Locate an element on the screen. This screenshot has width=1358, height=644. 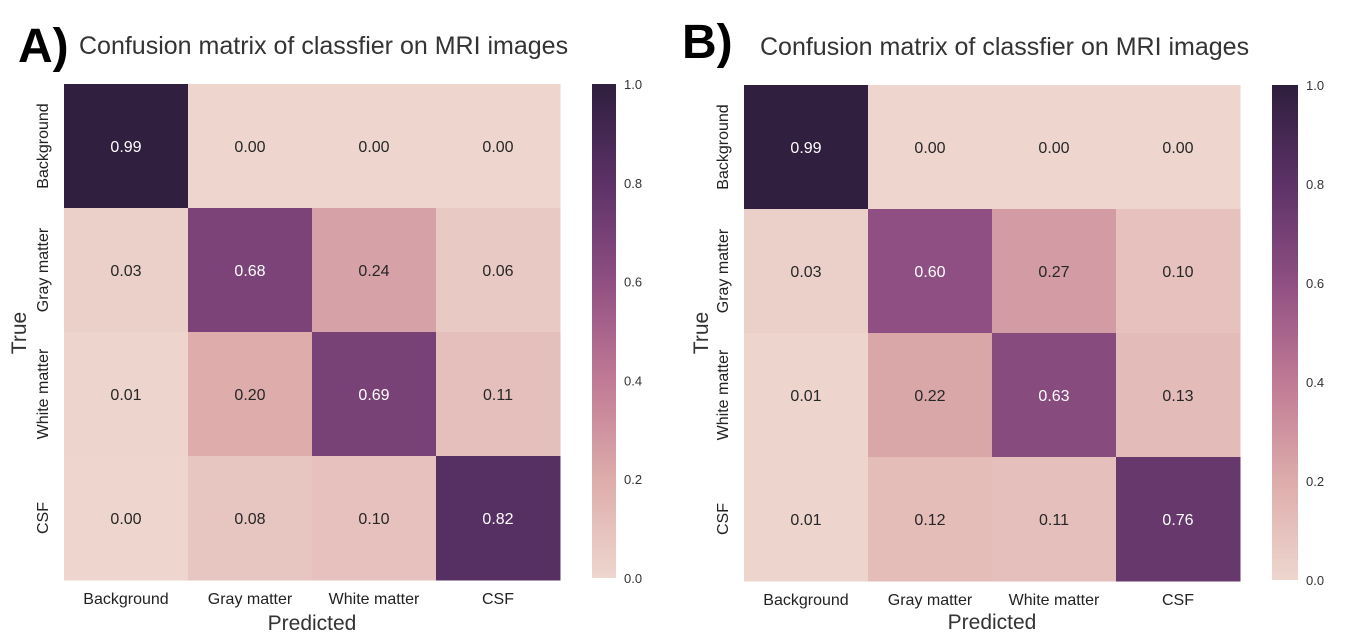
cell-value-label: 0.22 is located at coordinates (929, 396).